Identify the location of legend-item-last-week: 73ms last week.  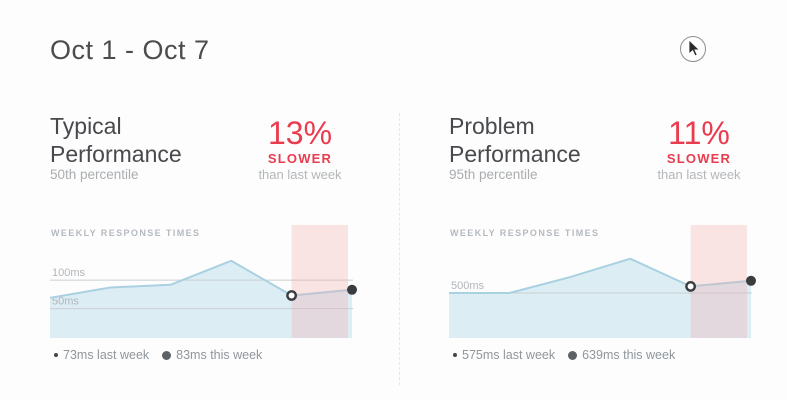
(101, 355).